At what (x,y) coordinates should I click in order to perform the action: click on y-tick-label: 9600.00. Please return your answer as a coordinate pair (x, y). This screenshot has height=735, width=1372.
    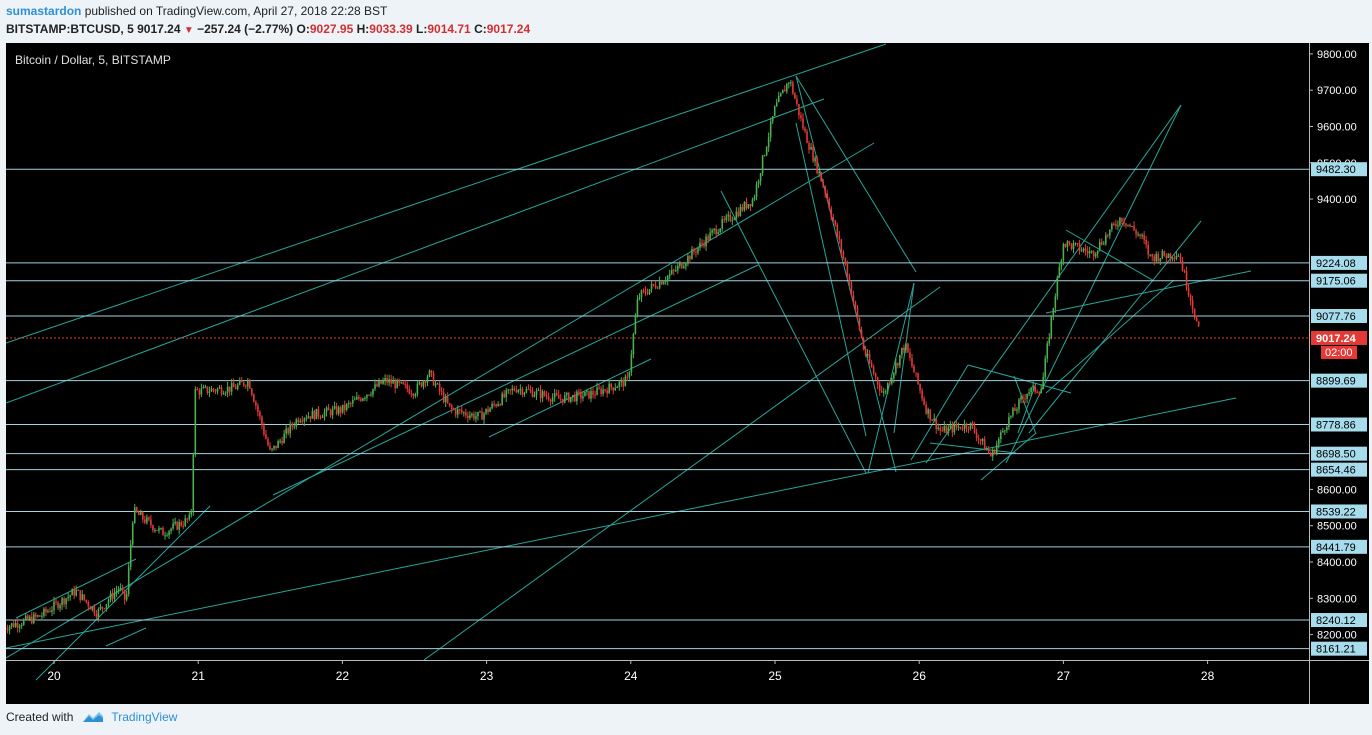
    Looking at the image, I should click on (1337, 127).